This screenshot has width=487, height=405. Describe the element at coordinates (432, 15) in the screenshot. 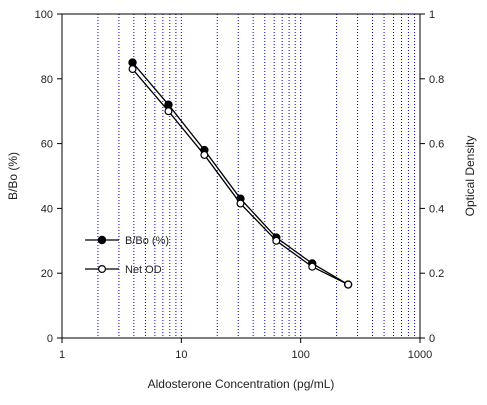

I see `y2-tick-label: 1` at that location.